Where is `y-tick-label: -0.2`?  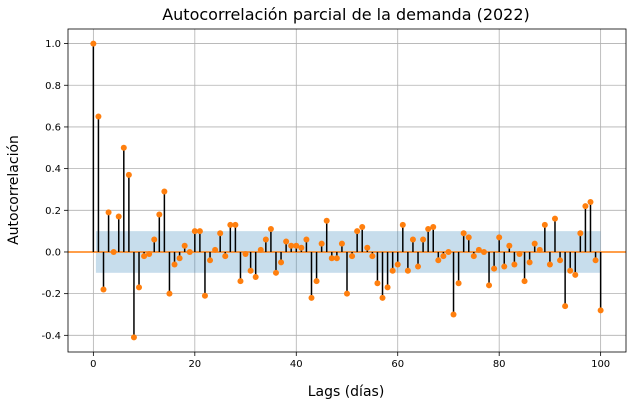
y-tick-label: -0.2 is located at coordinates (51, 294).